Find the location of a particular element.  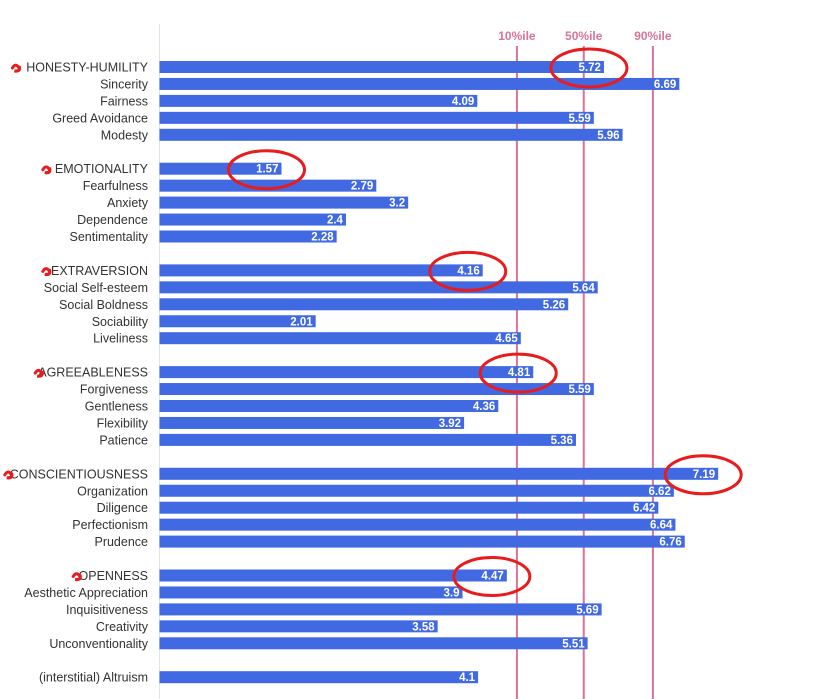

category-label: CONSCIENTIOUSNESS is located at coordinates (79, 474).